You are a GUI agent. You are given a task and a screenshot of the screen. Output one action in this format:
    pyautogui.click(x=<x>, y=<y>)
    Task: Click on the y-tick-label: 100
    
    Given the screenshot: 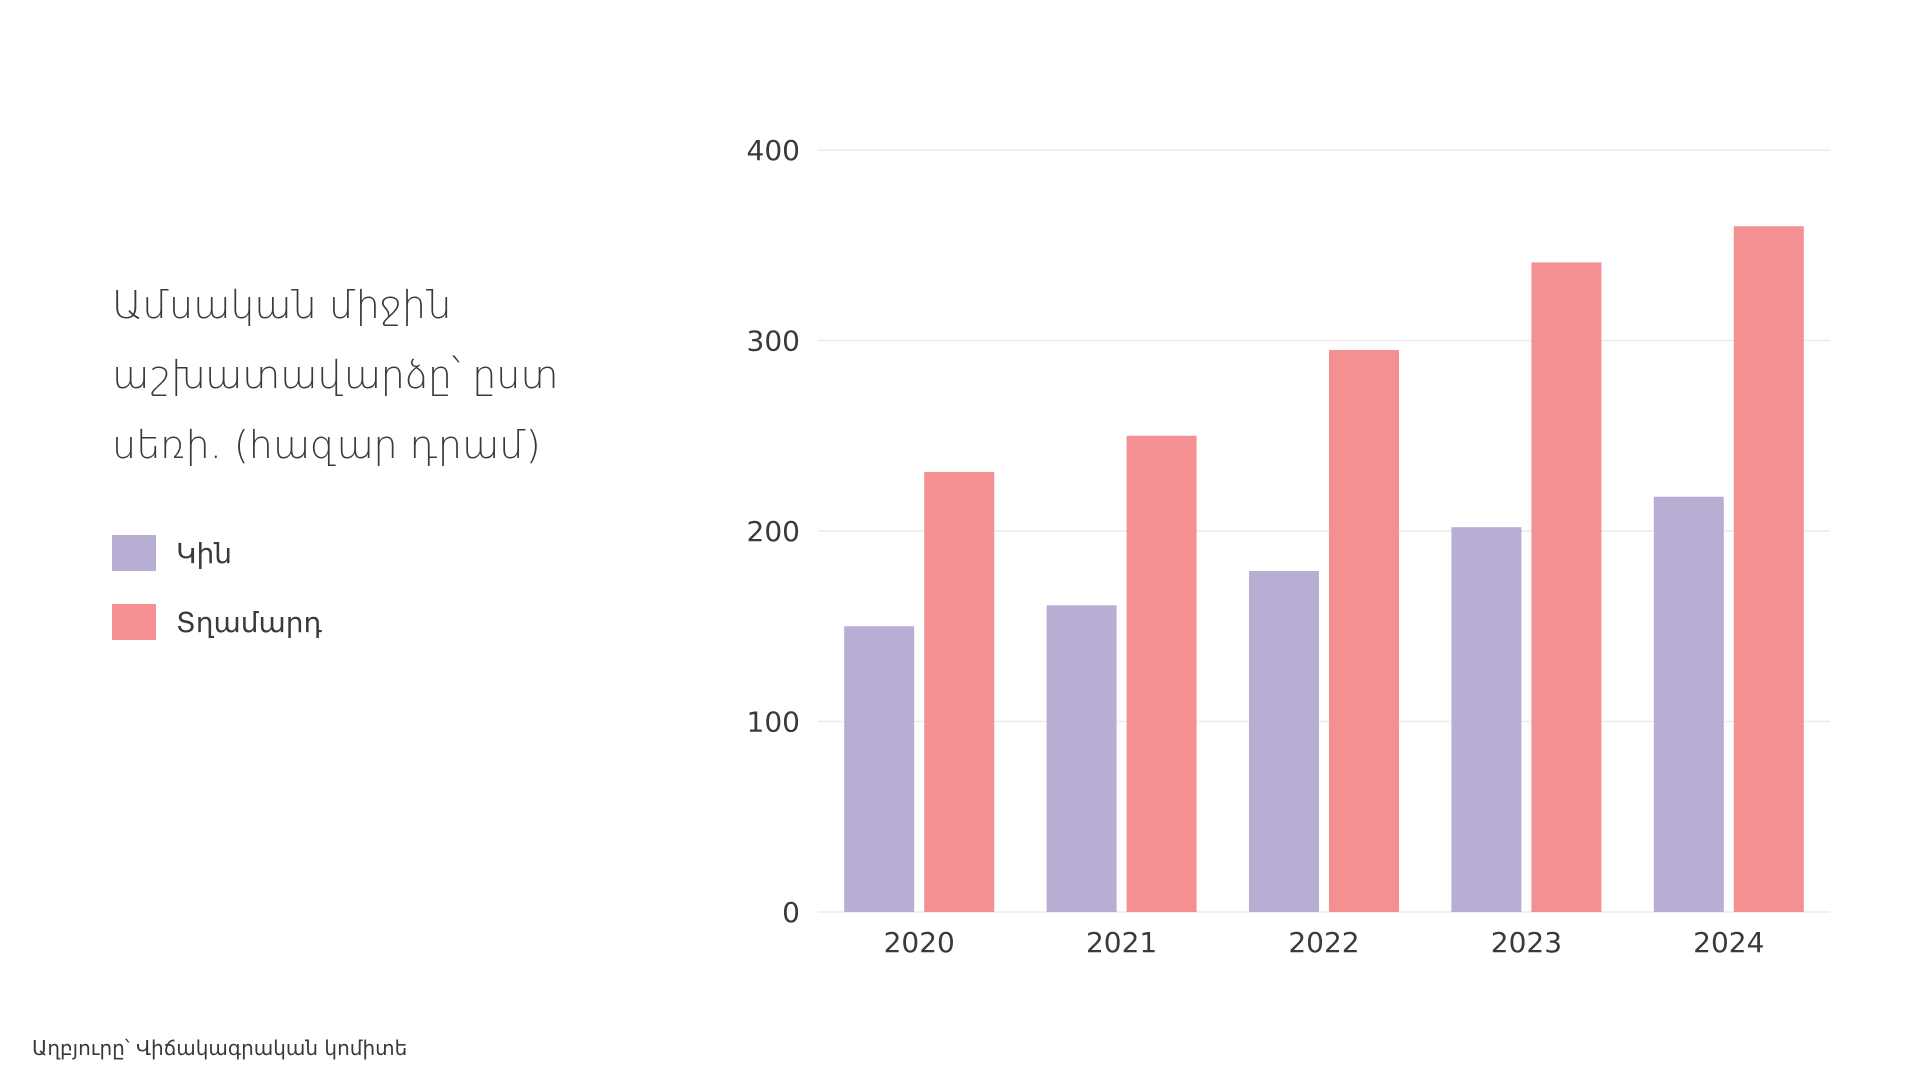 What is the action you would take?
    pyautogui.click(x=773, y=722)
    